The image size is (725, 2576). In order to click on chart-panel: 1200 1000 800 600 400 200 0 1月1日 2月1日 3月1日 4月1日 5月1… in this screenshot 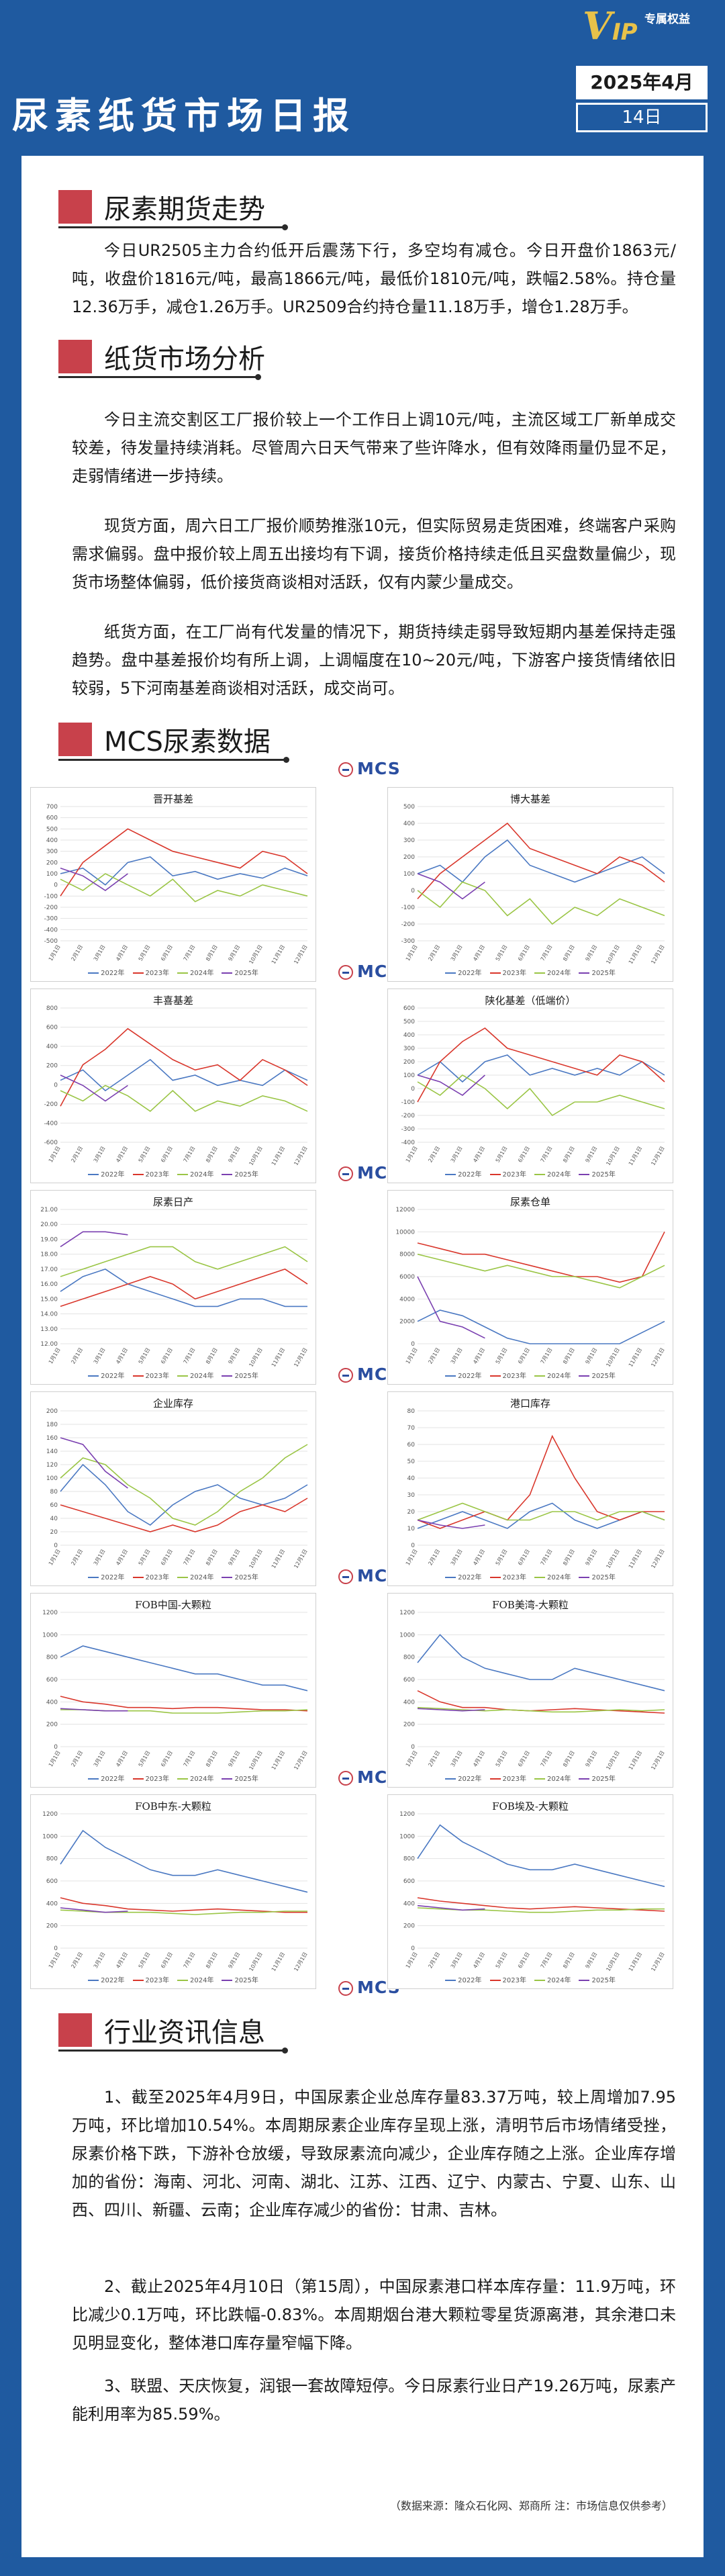, I will do `click(530, 1690)`.